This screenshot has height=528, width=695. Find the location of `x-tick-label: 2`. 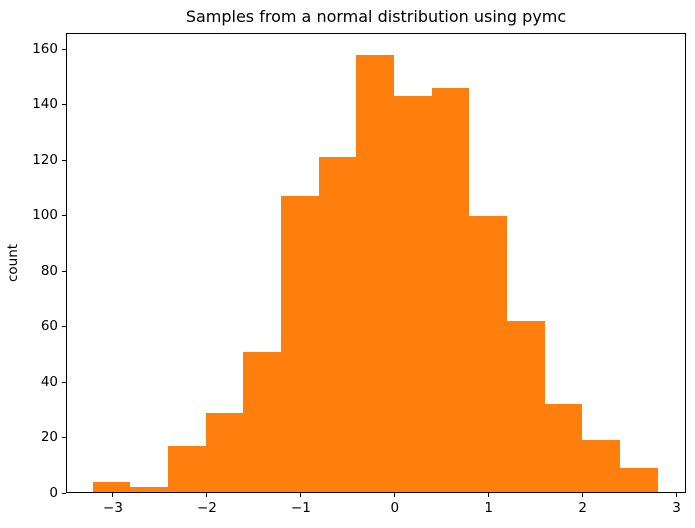

x-tick-label: 2 is located at coordinates (582, 508).